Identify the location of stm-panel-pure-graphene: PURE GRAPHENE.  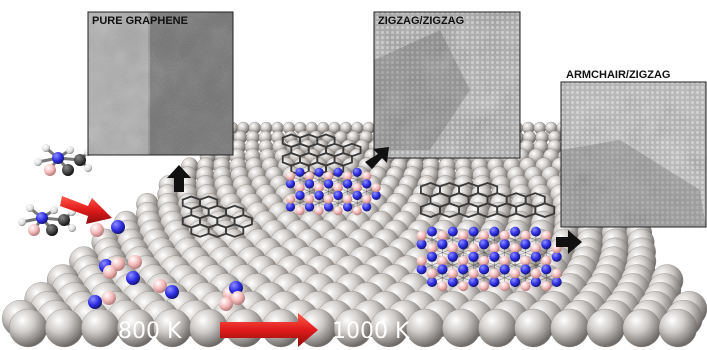
(160, 83).